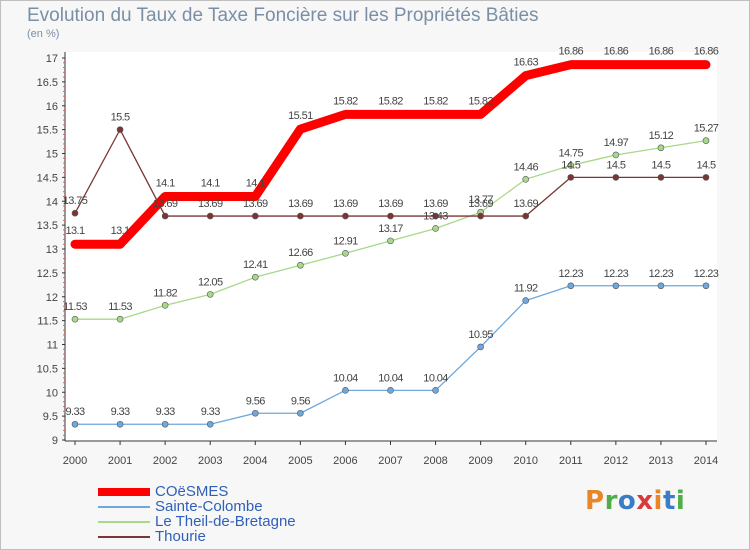 This screenshot has width=750, height=550. What do you see at coordinates (616, 461) in the screenshot?
I see `x-tick-label: 2012` at bounding box center [616, 461].